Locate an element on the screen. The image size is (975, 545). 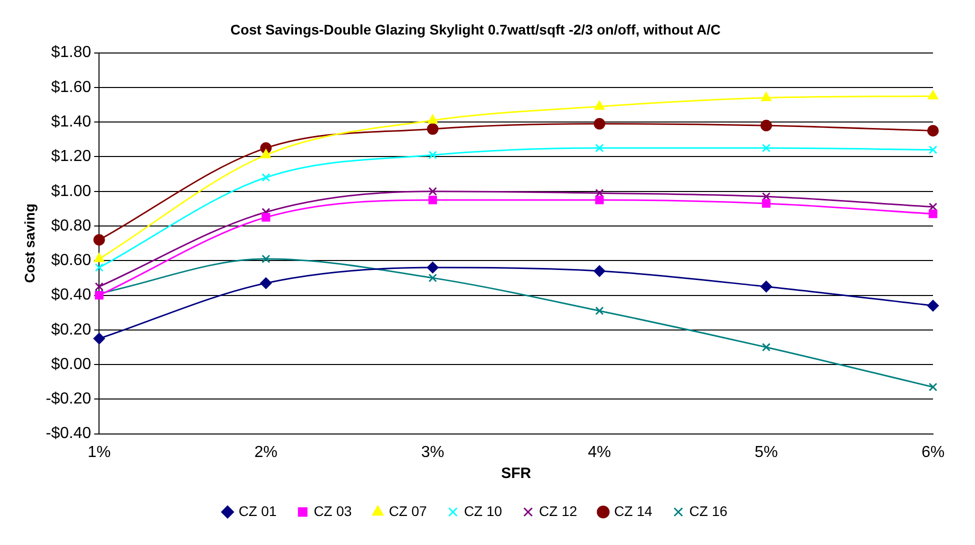
y-tick-label: $1.00 is located at coordinates (71, 191).